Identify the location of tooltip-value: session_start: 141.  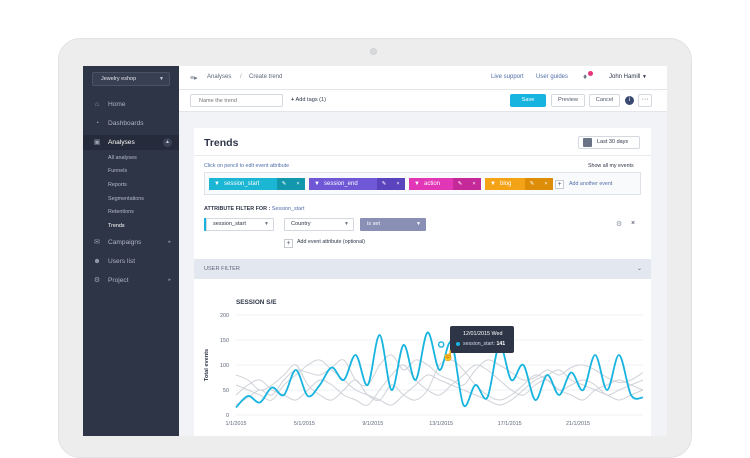
(480, 344).